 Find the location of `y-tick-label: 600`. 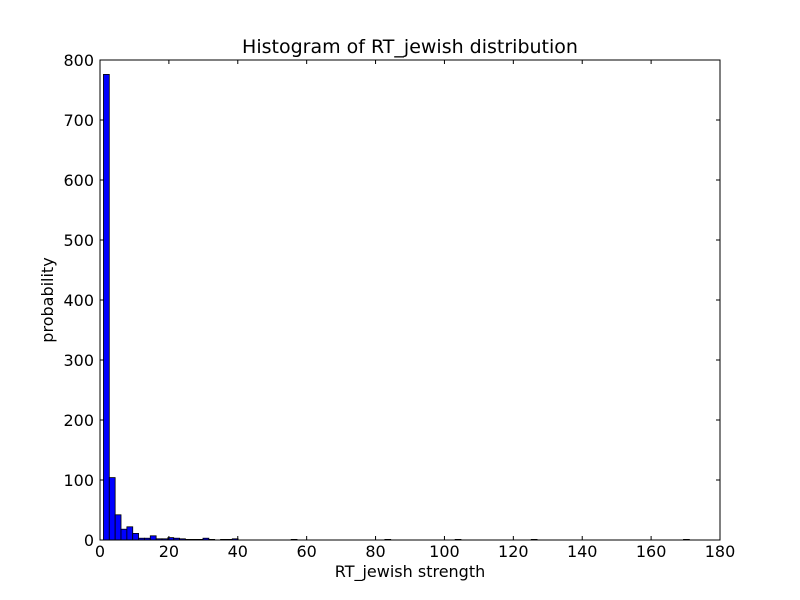

y-tick-label: 600 is located at coordinates (78, 180).